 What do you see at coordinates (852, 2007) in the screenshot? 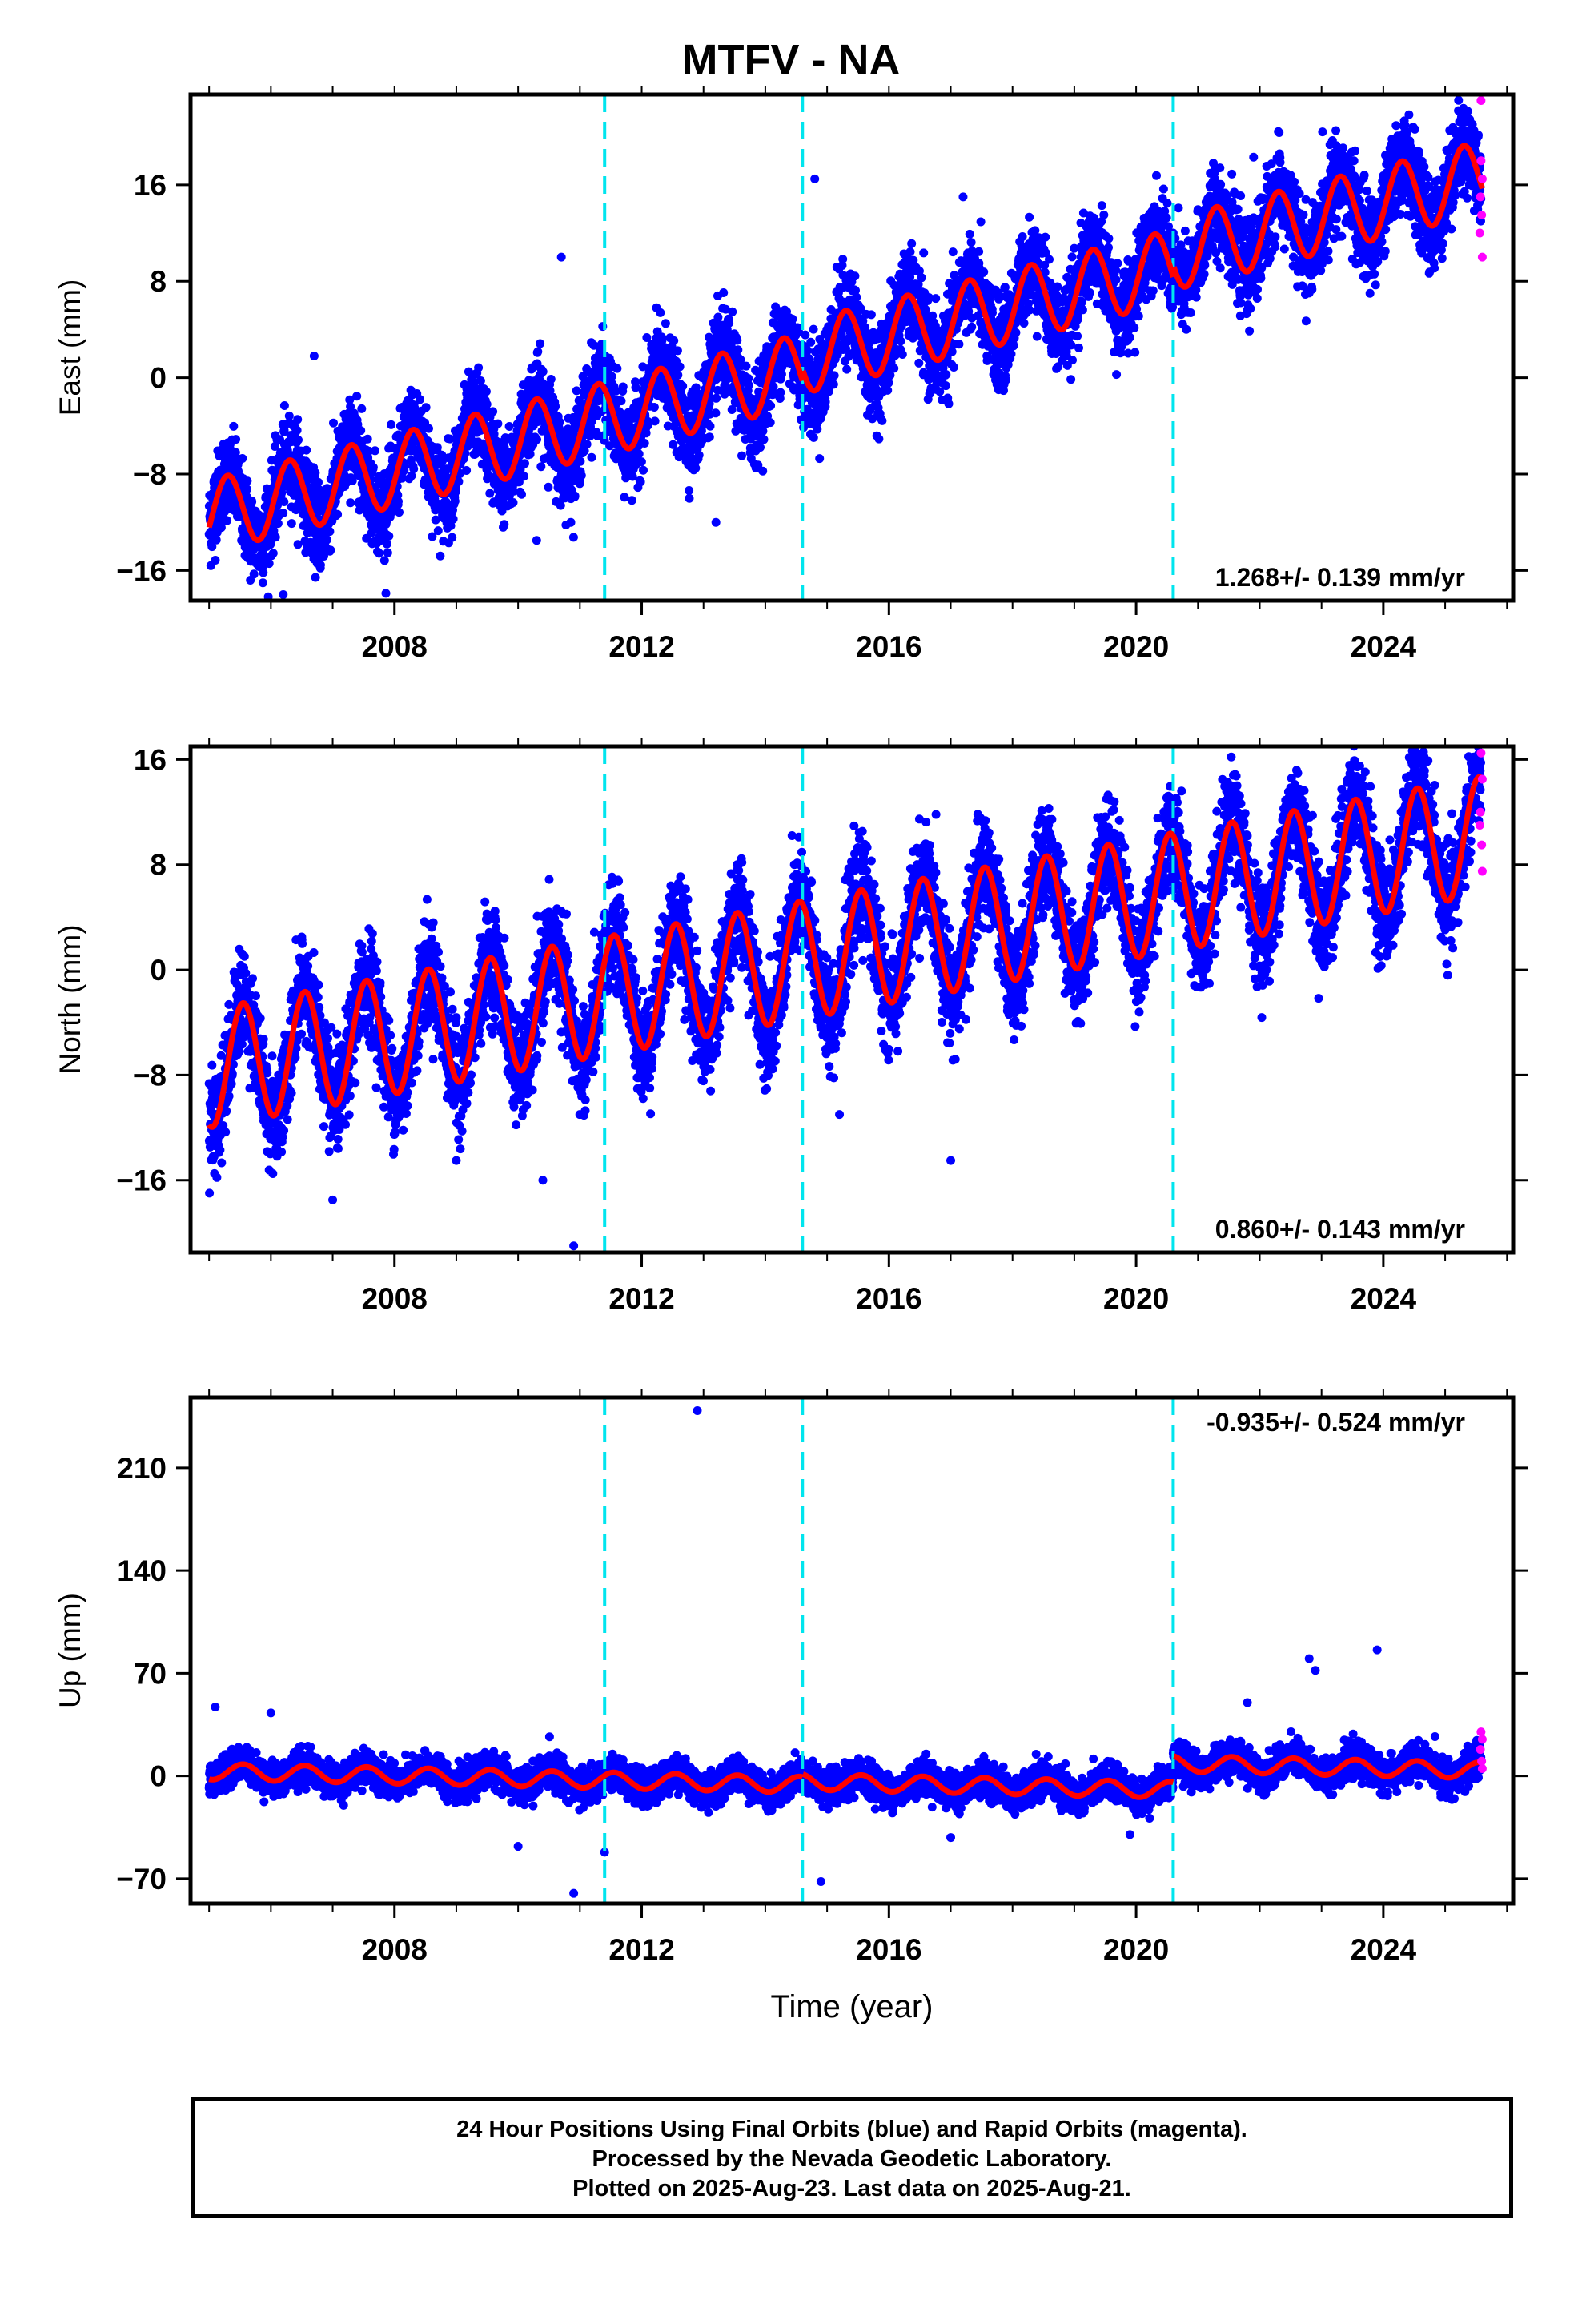
I see `x-axis-label: Time (year)` at bounding box center [852, 2007].